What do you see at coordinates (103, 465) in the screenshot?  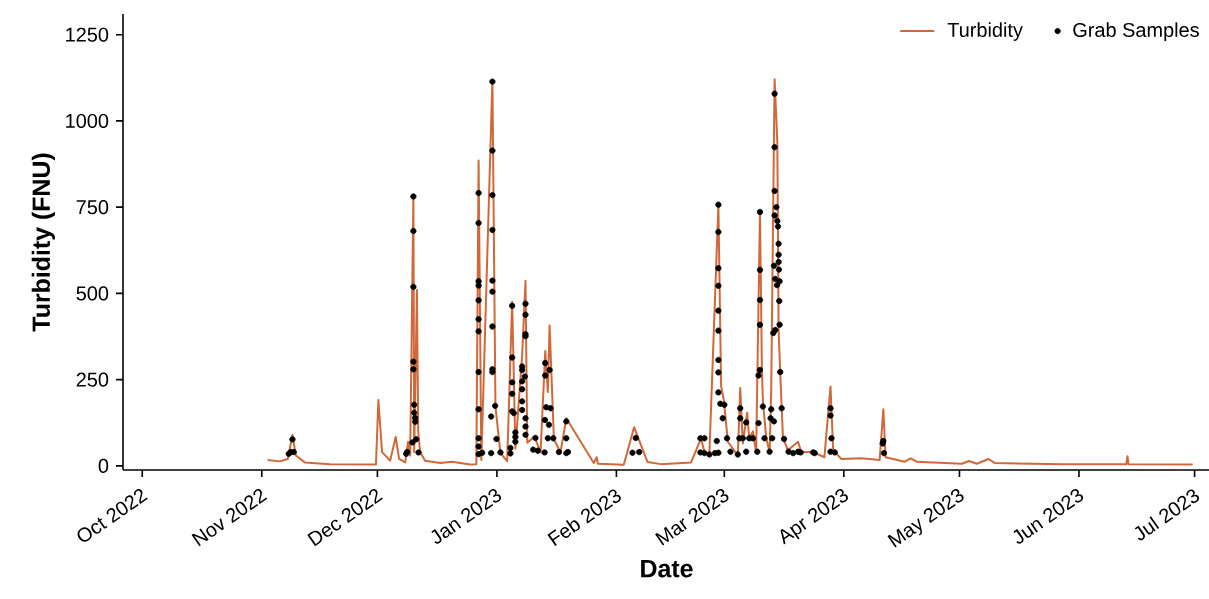 I see `y-tick-label: 0` at bounding box center [103, 465].